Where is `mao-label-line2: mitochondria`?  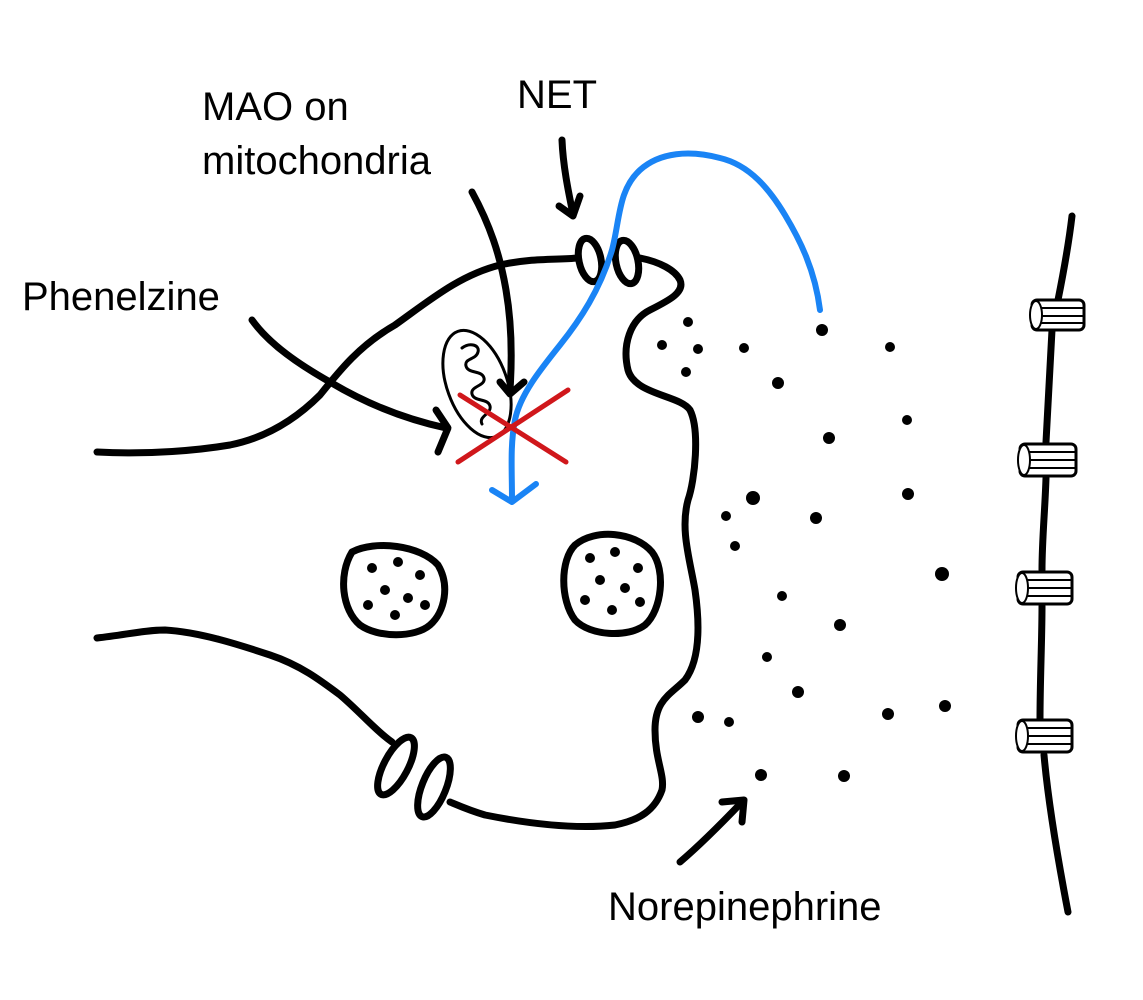
mao-label-line2: mitochondria is located at coordinates (317, 161).